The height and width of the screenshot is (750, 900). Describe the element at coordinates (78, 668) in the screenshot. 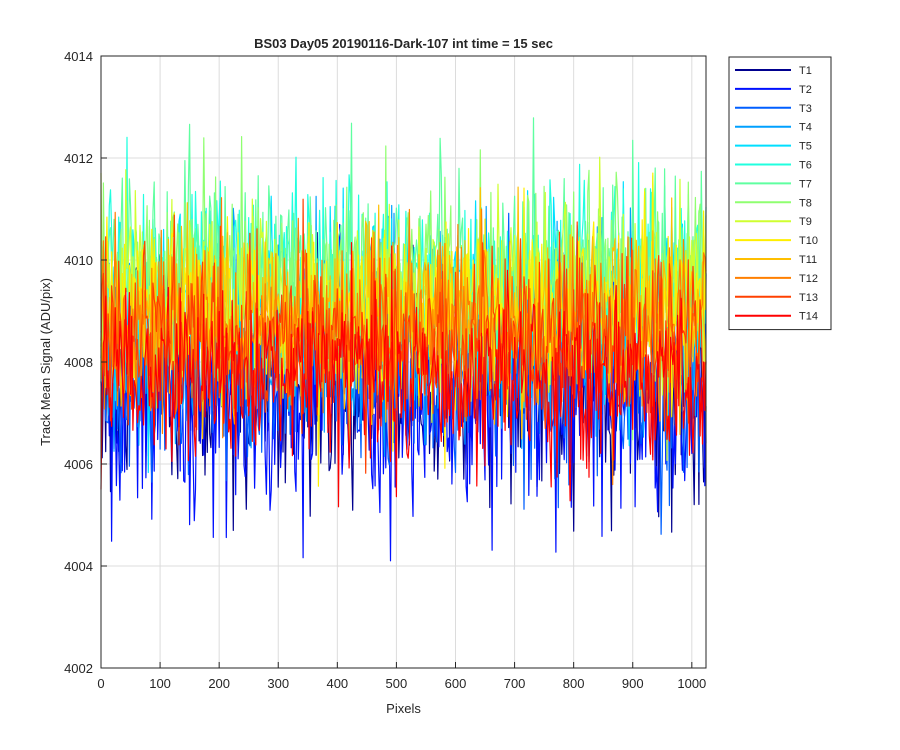

I see `y-tick-label: 4002` at that location.